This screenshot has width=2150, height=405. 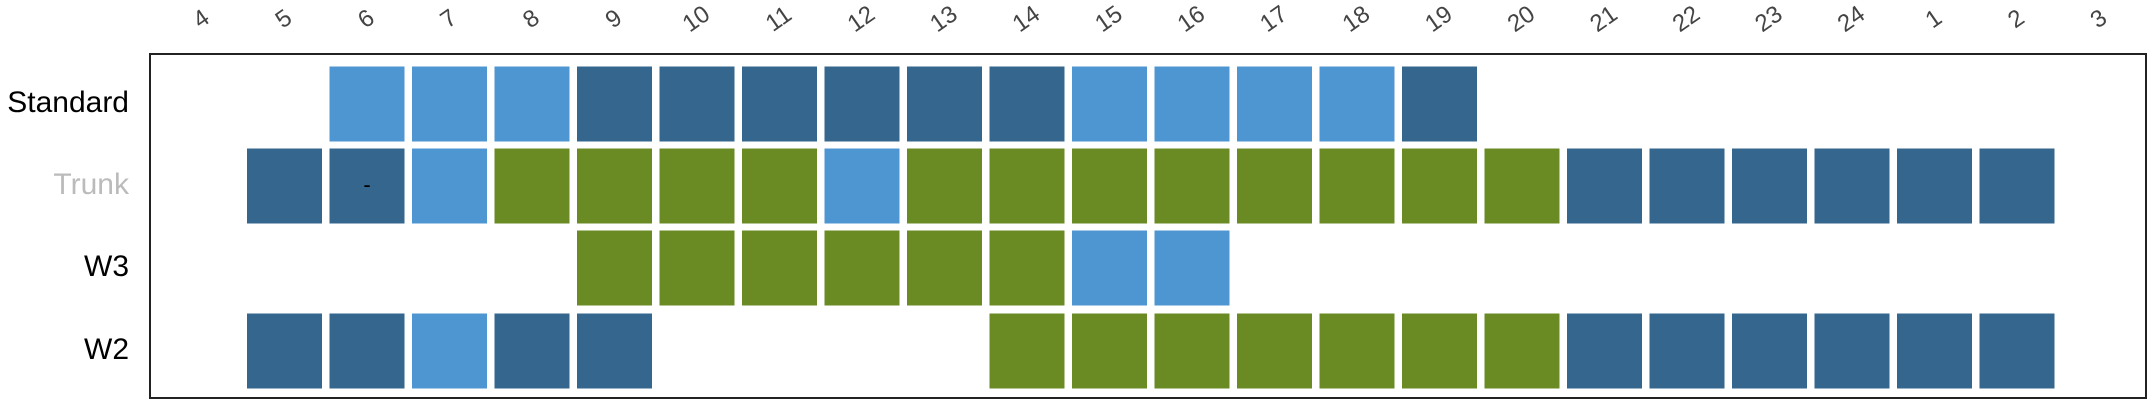 I want to click on x-tick-label: 6, so click(x=366, y=19).